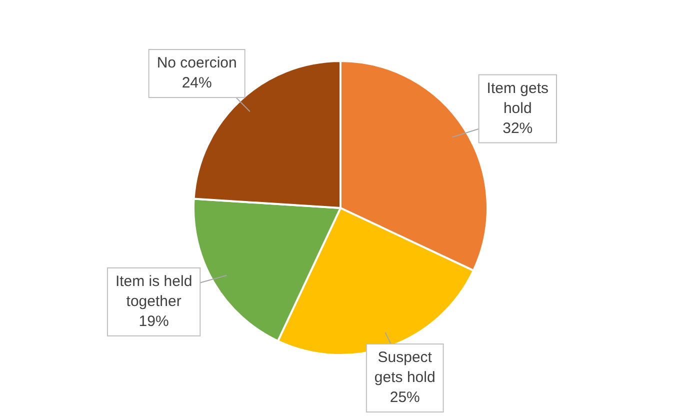 The image size is (681, 416). What do you see at coordinates (197, 83) in the screenshot?
I see `data-label: 24%` at bounding box center [197, 83].